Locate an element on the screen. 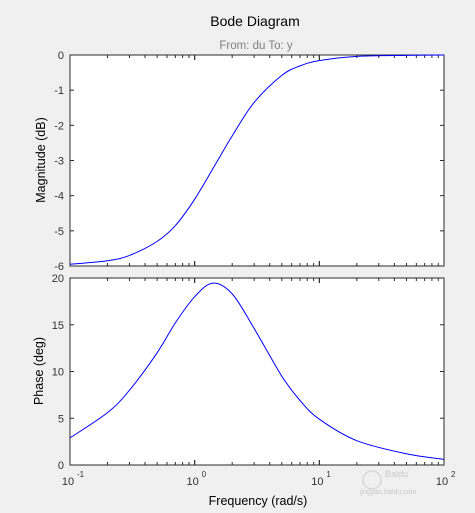  magnitude-ytick-label: -5 is located at coordinates (59, 232).